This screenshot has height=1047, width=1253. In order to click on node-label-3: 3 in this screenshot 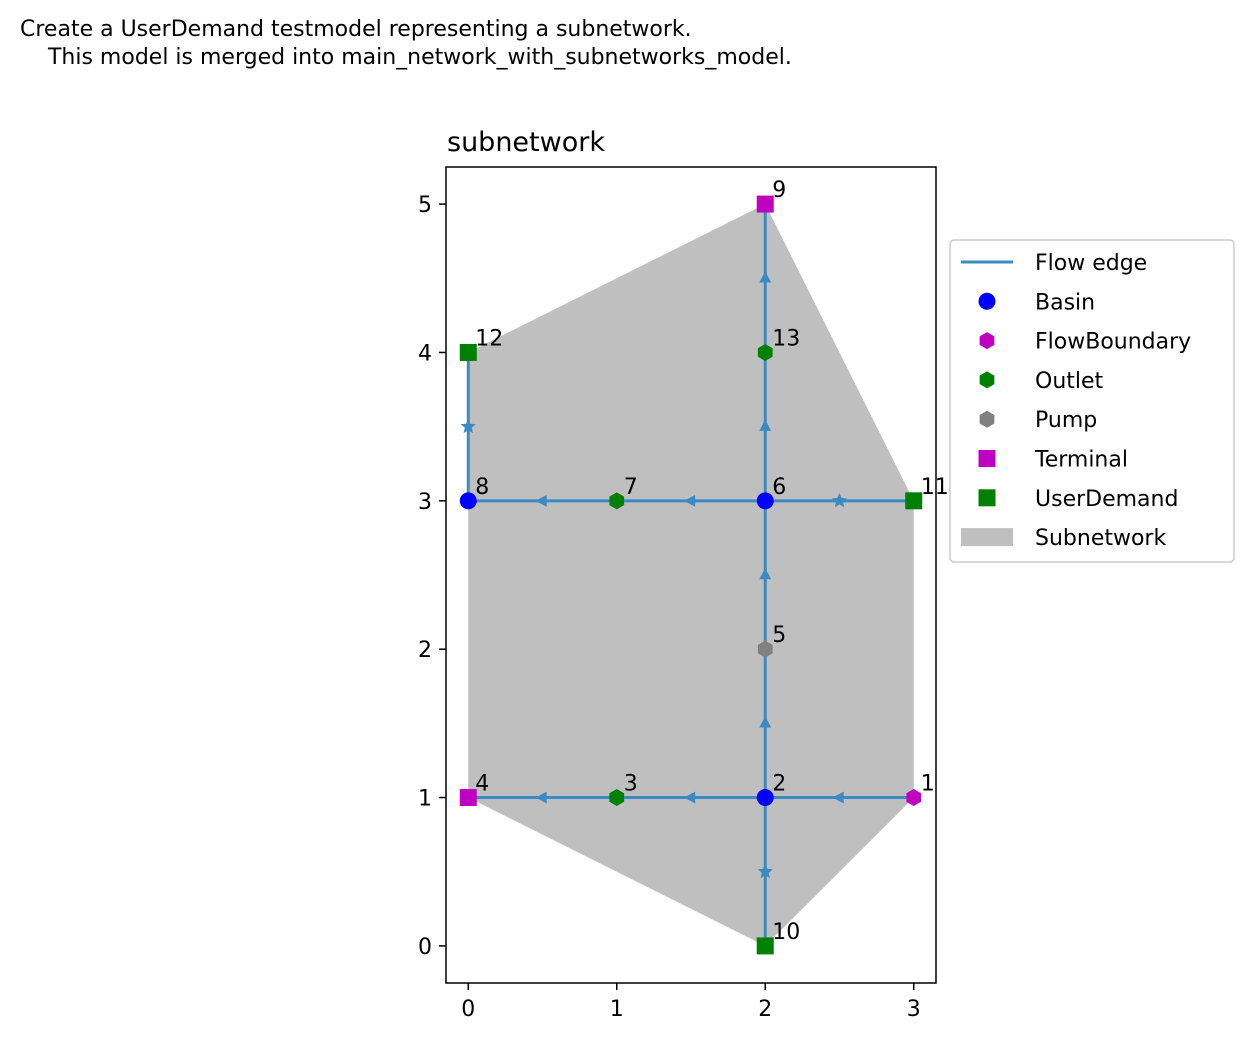, I will do `click(631, 784)`.